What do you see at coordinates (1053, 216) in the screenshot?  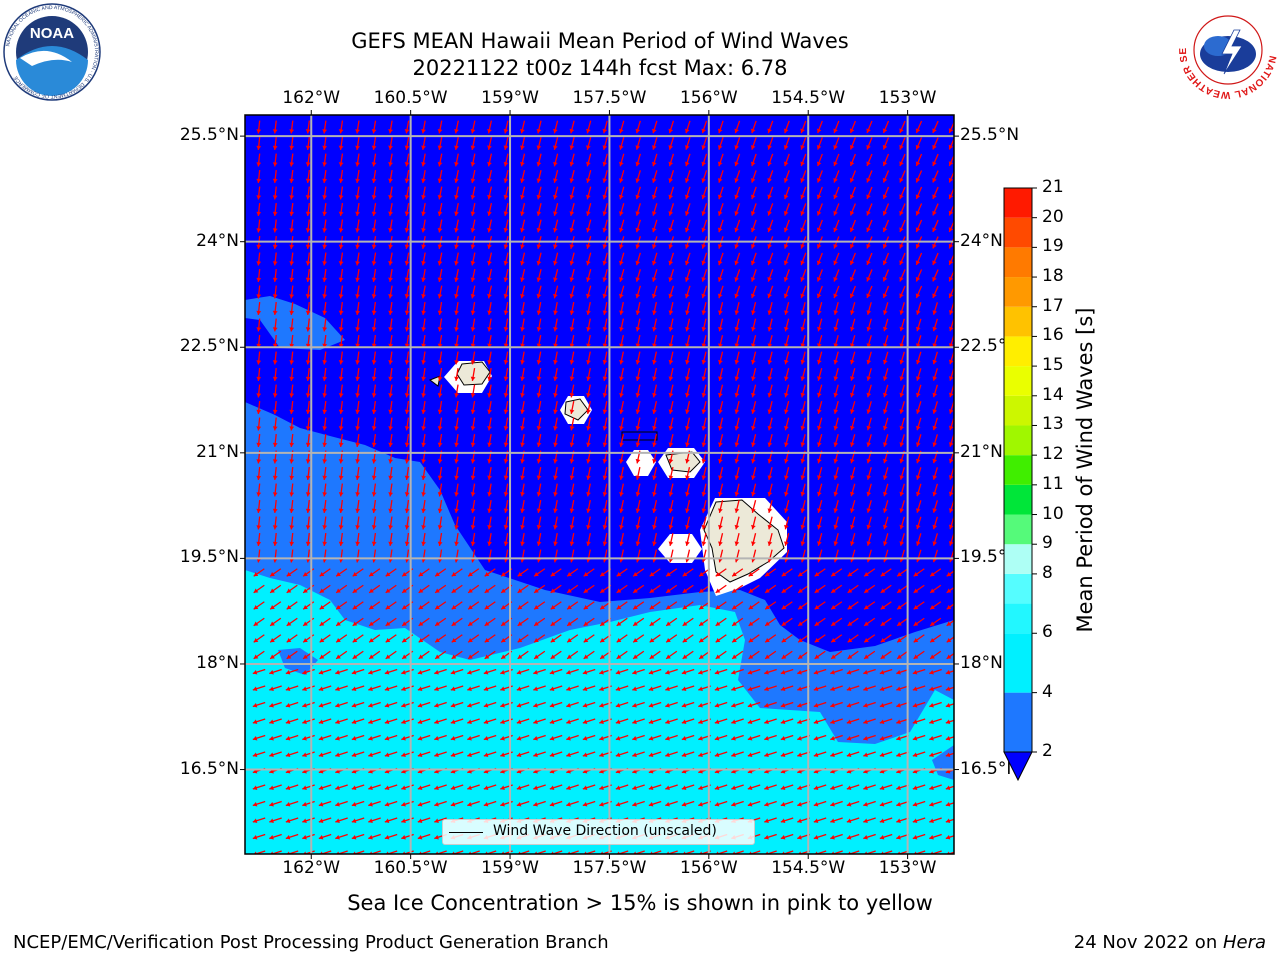 I see `colorbar-tick-label: 20` at bounding box center [1053, 216].